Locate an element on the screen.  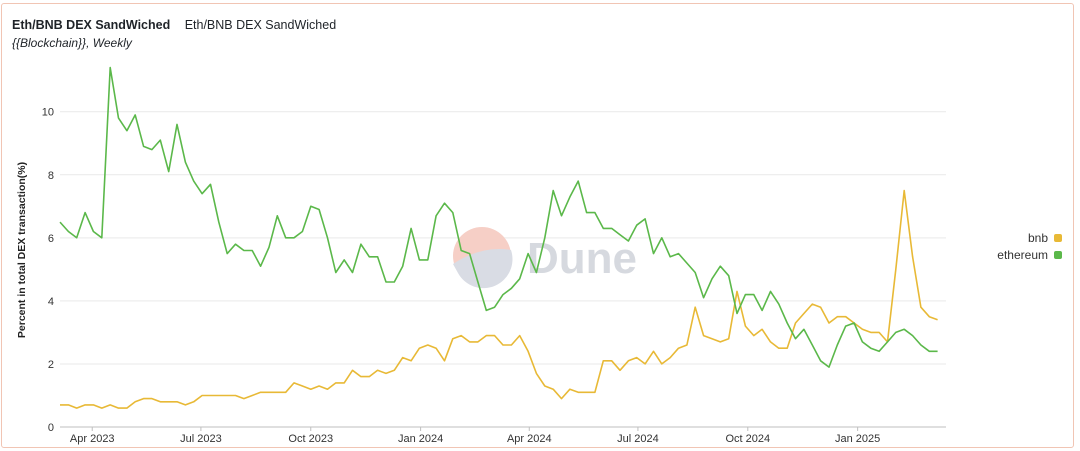
legend-item-ethereum: ethereum is located at coordinates (1029, 254).